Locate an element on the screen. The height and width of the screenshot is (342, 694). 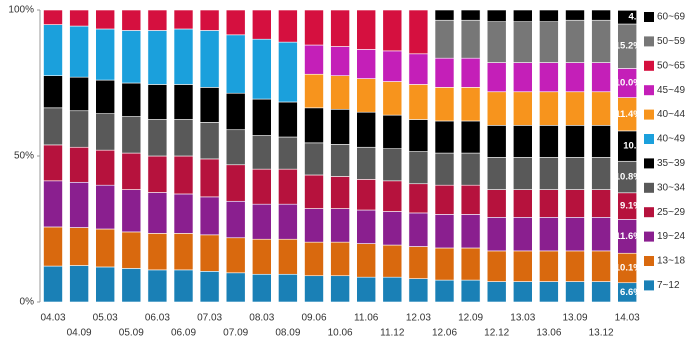
x-tick-label: 04.09 is located at coordinates (79, 333).